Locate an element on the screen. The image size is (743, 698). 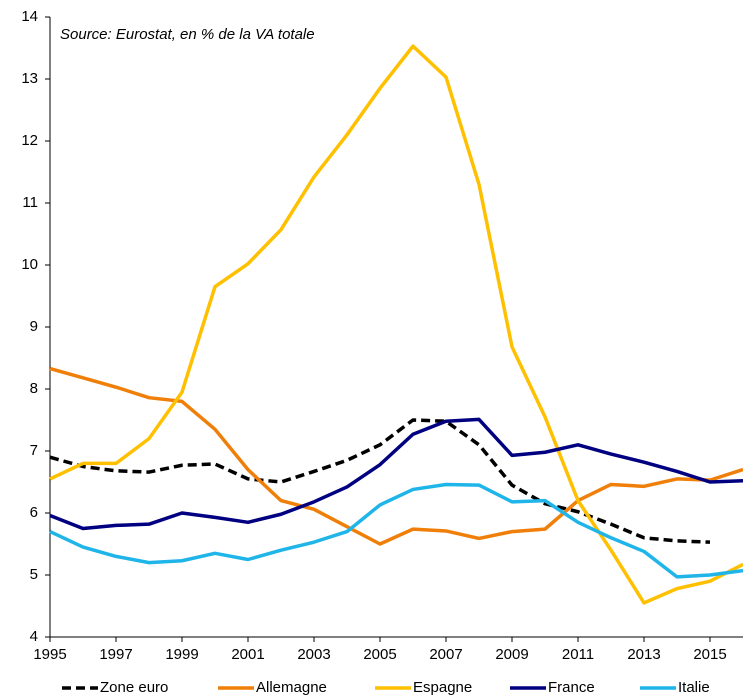
annotation: Source: Eurostat, en % de la VA totale is located at coordinates (187, 34).